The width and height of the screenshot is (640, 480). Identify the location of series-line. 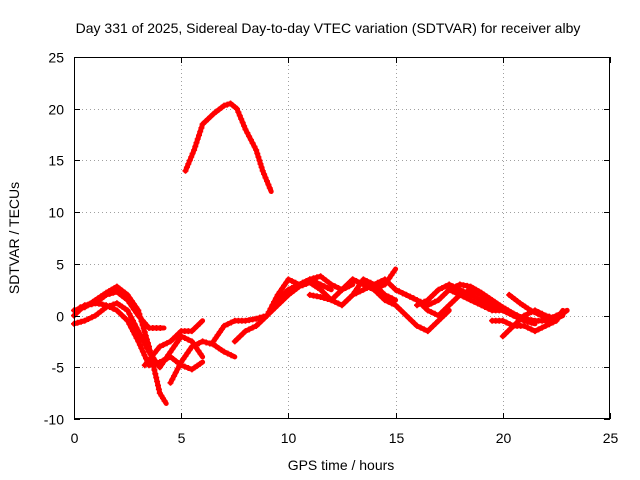
(527, 320).